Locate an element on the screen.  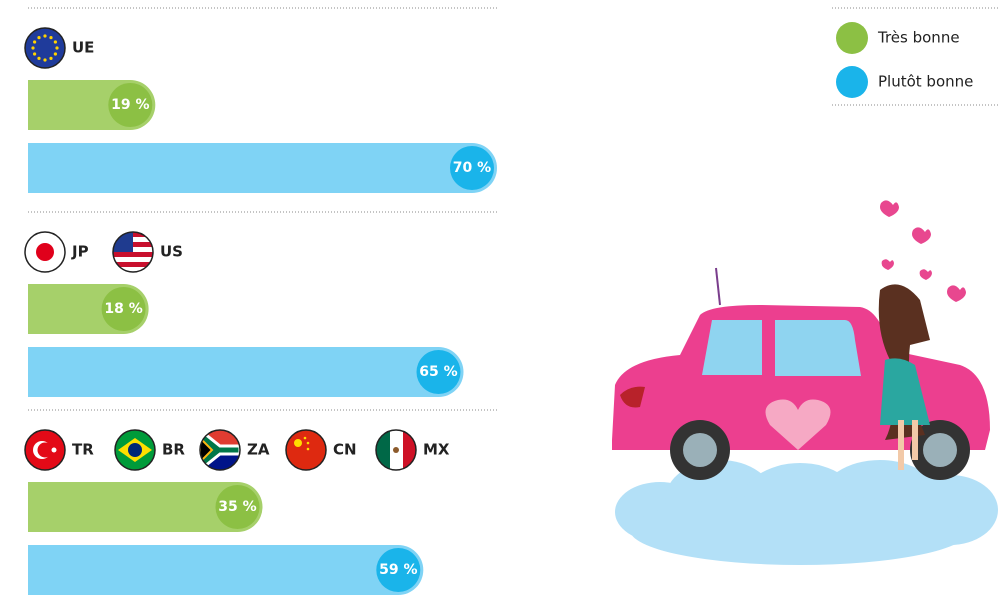
value-label: 65 % is located at coordinates (438, 372).